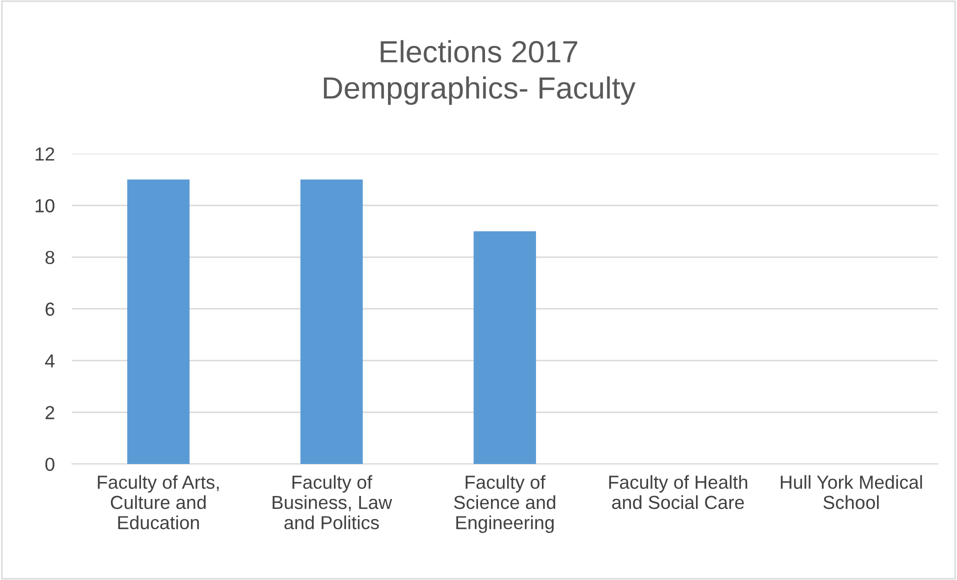 The height and width of the screenshot is (580, 957). Describe the element at coordinates (505, 504) in the screenshot. I see `x-tick-label: Faculty of Science and Engineering` at that location.